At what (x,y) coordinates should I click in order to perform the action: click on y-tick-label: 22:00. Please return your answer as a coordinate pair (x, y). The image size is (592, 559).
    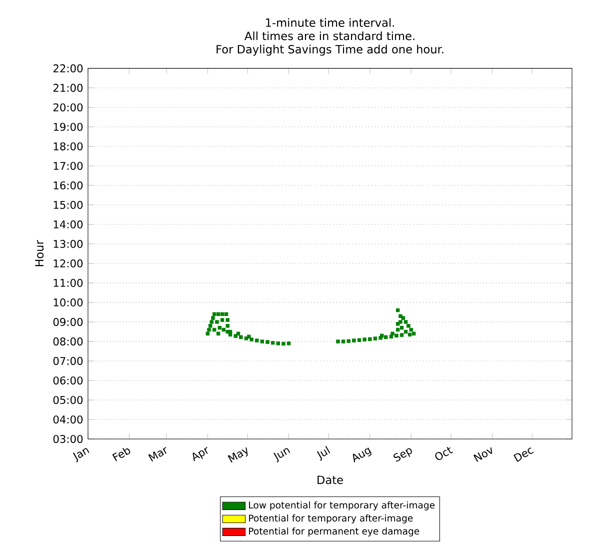
    Looking at the image, I should click on (68, 68).